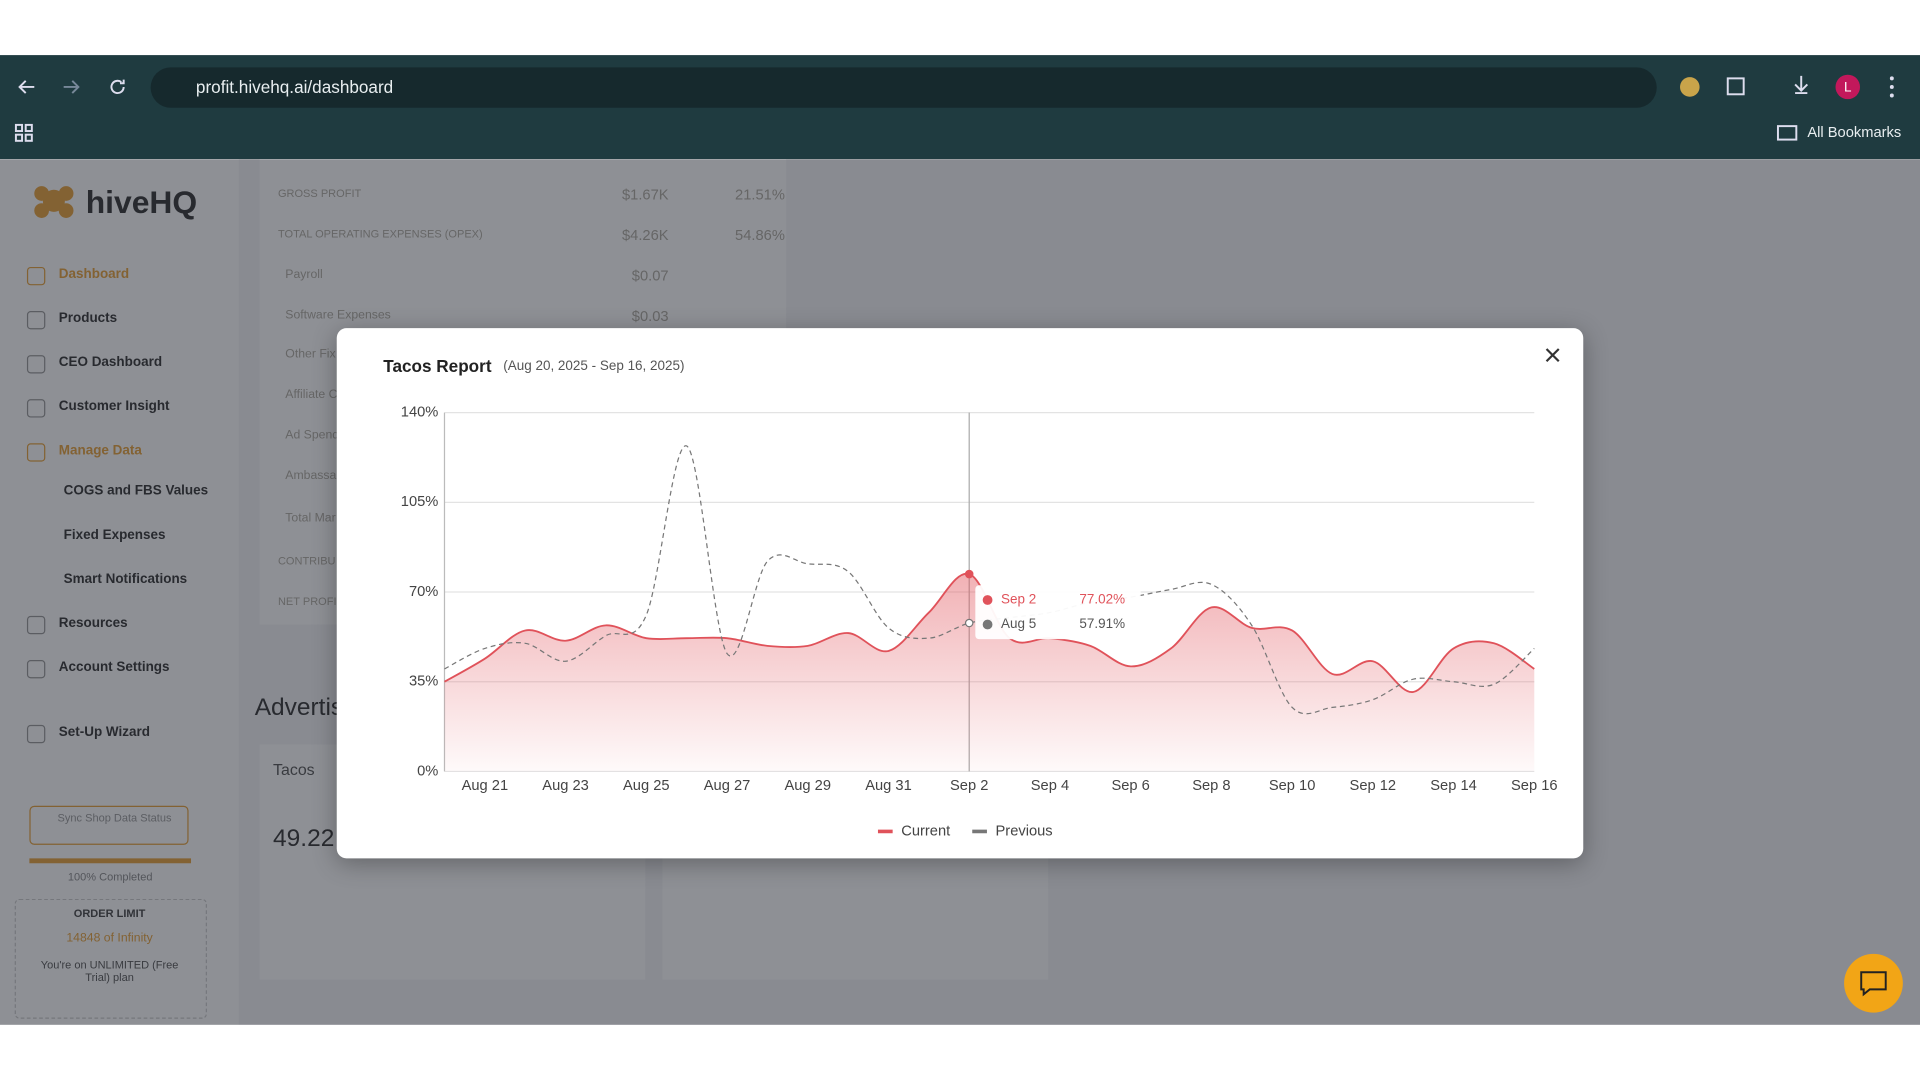 The height and width of the screenshot is (1080, 1920). I want to click on download, so click(1801, 85).